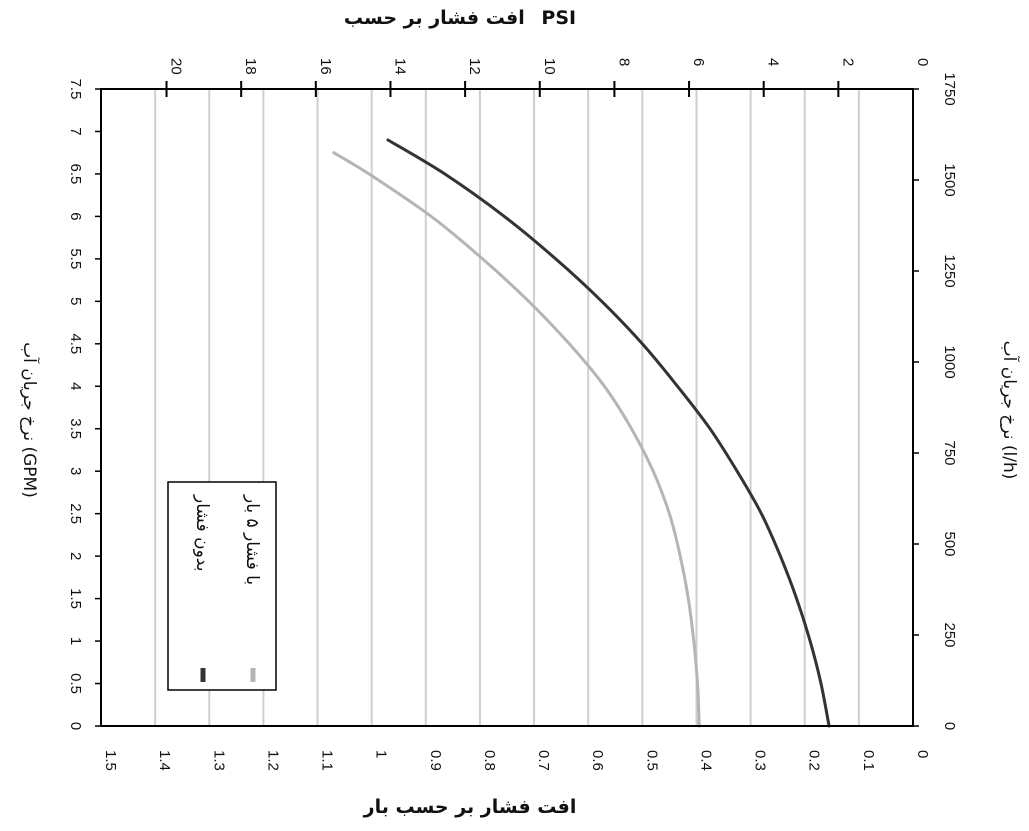 The width and height of the screenshot is (1029, 831). I want to click on tick-label-bar-0: 0, so click(922, 754).